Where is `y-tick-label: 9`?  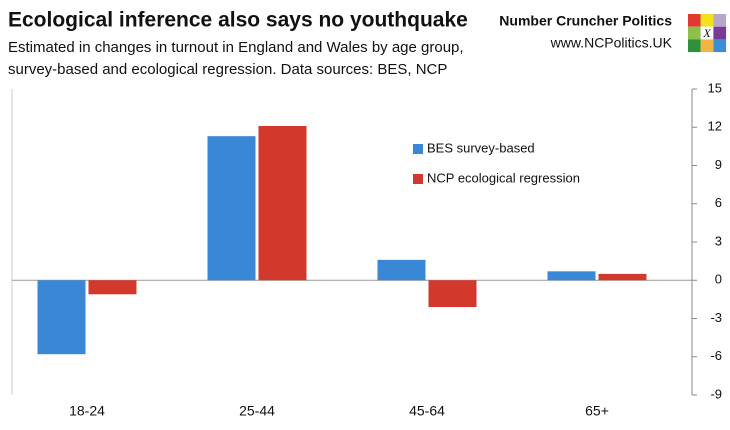
y-tick-label: 9 is located at coordinates (718, 164).